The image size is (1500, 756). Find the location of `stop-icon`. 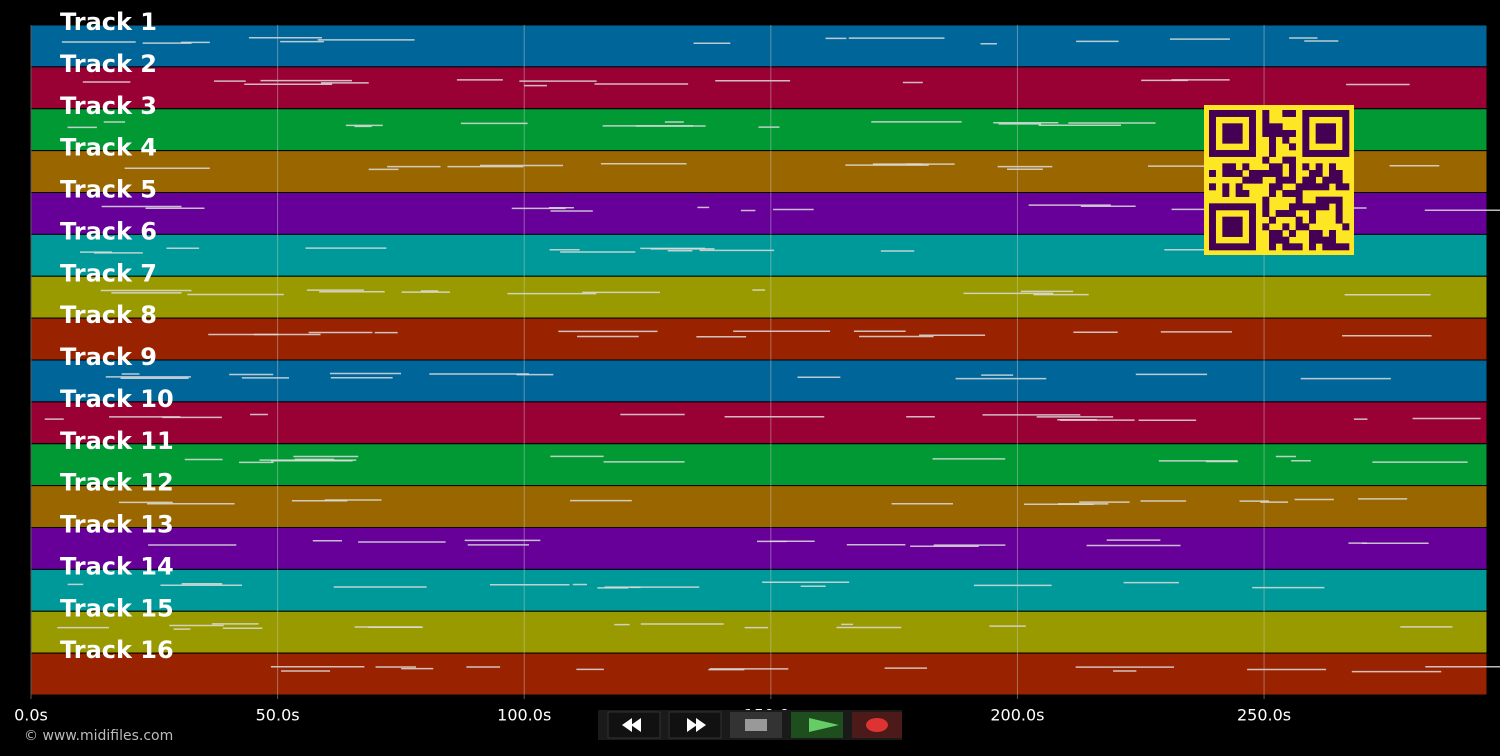

stop-icon is located at coordinates (756, 725).